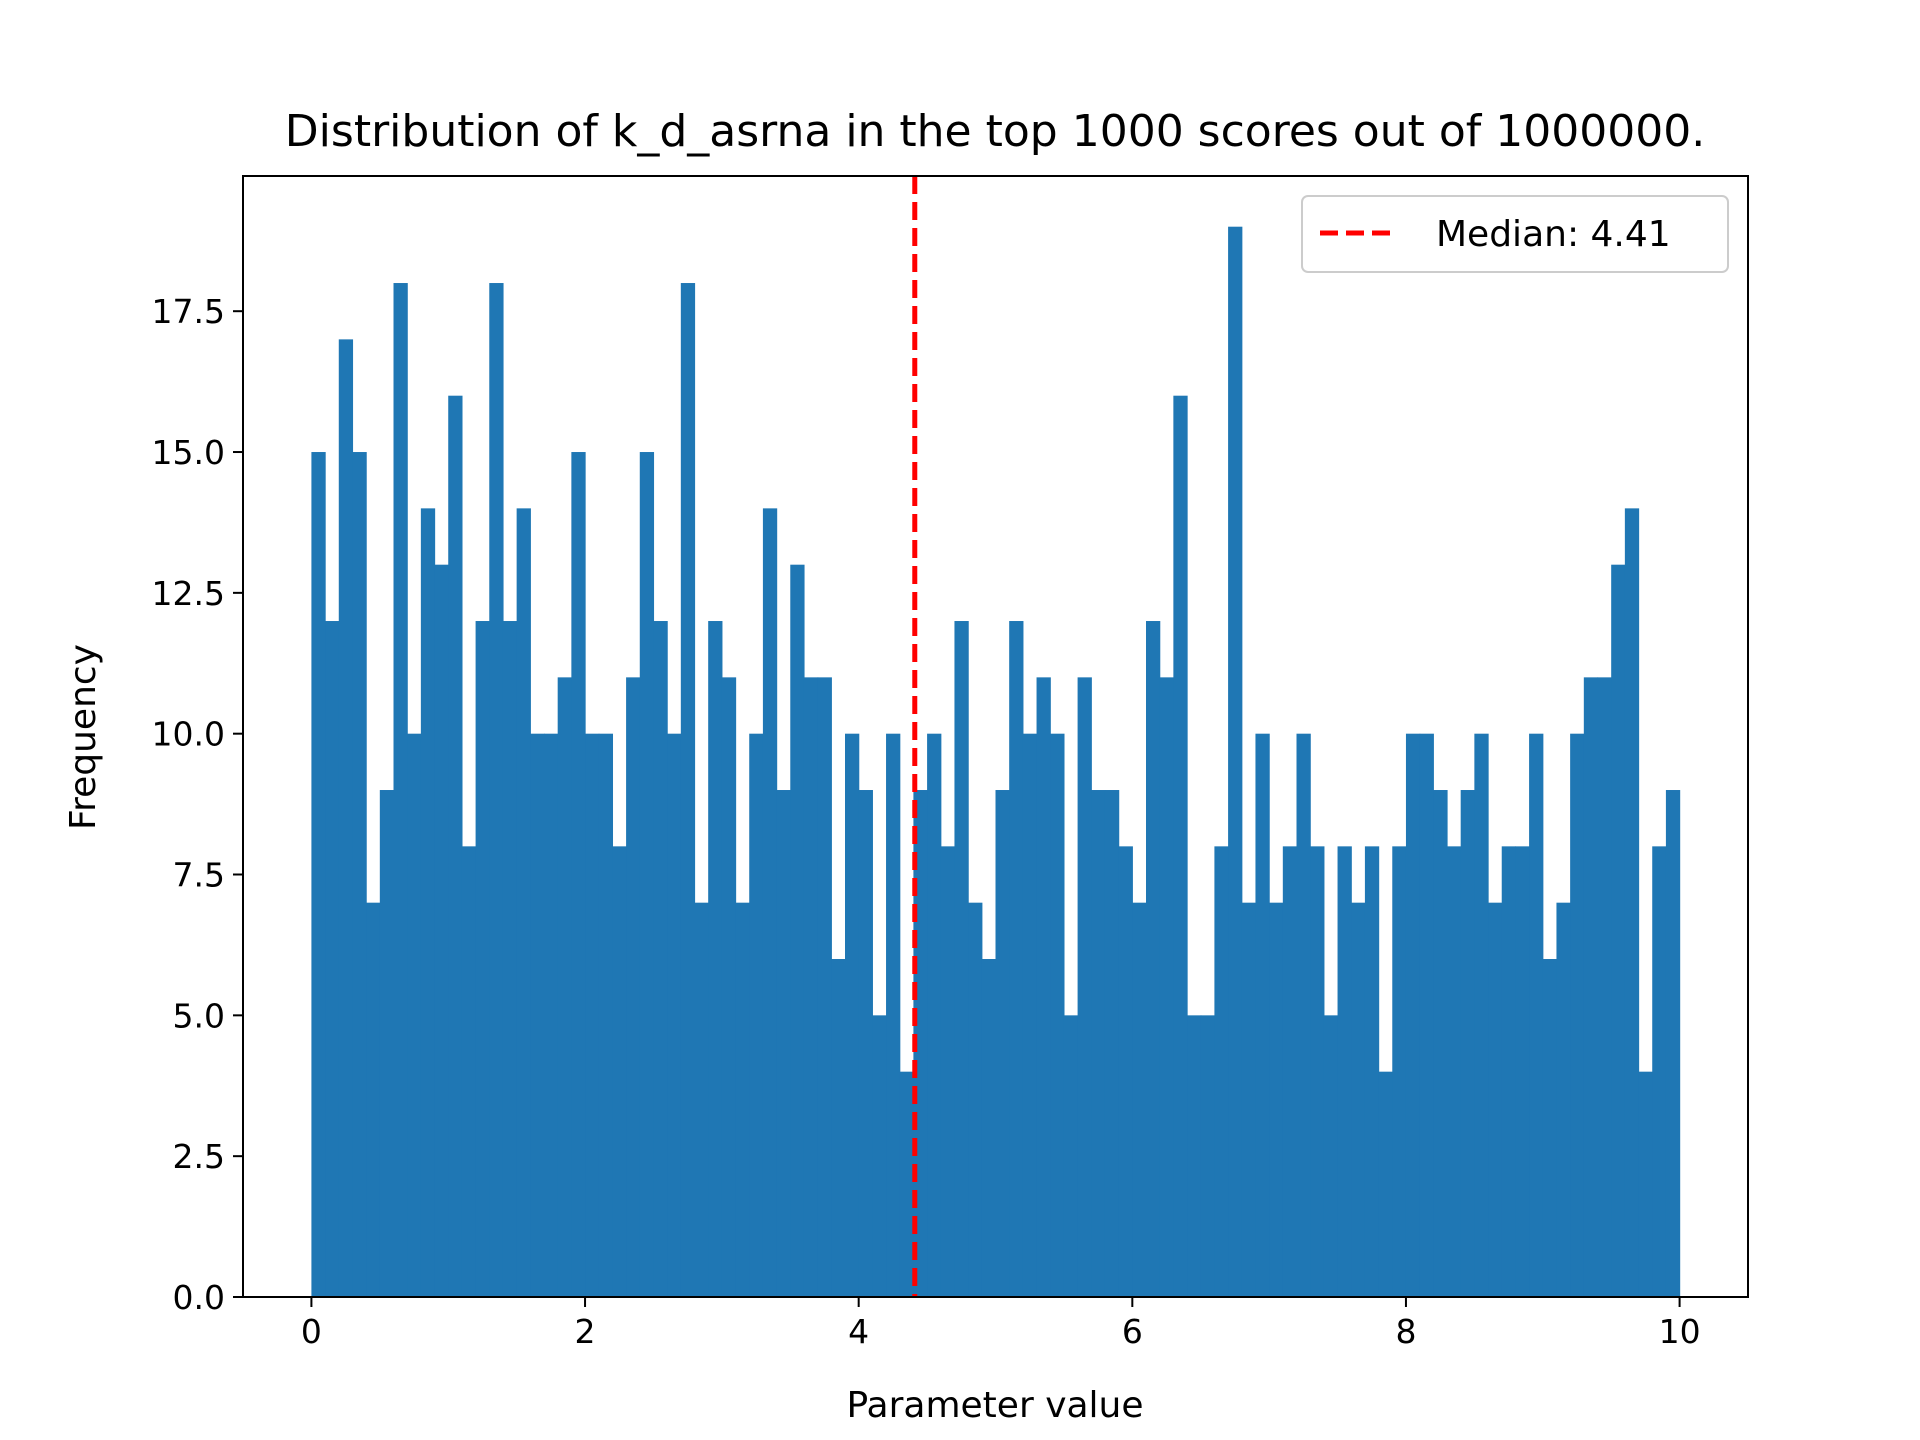 The height and width of the screenshot is (1440, 1920). What do you see at coordinates (188, 311) in the screenshot?
I see `y-tick-label: 17.5` at bounding box center [188, 311].